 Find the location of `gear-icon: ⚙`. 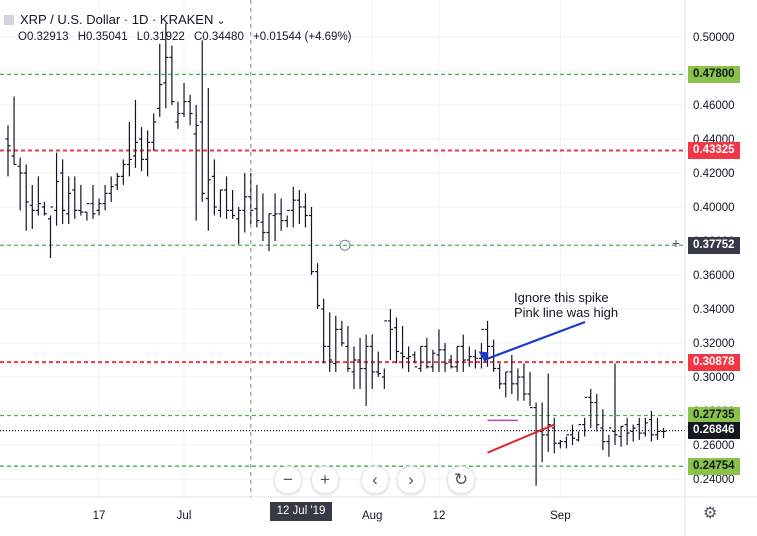

gear-icon: ⚙ is located at coordinates (710, 513).